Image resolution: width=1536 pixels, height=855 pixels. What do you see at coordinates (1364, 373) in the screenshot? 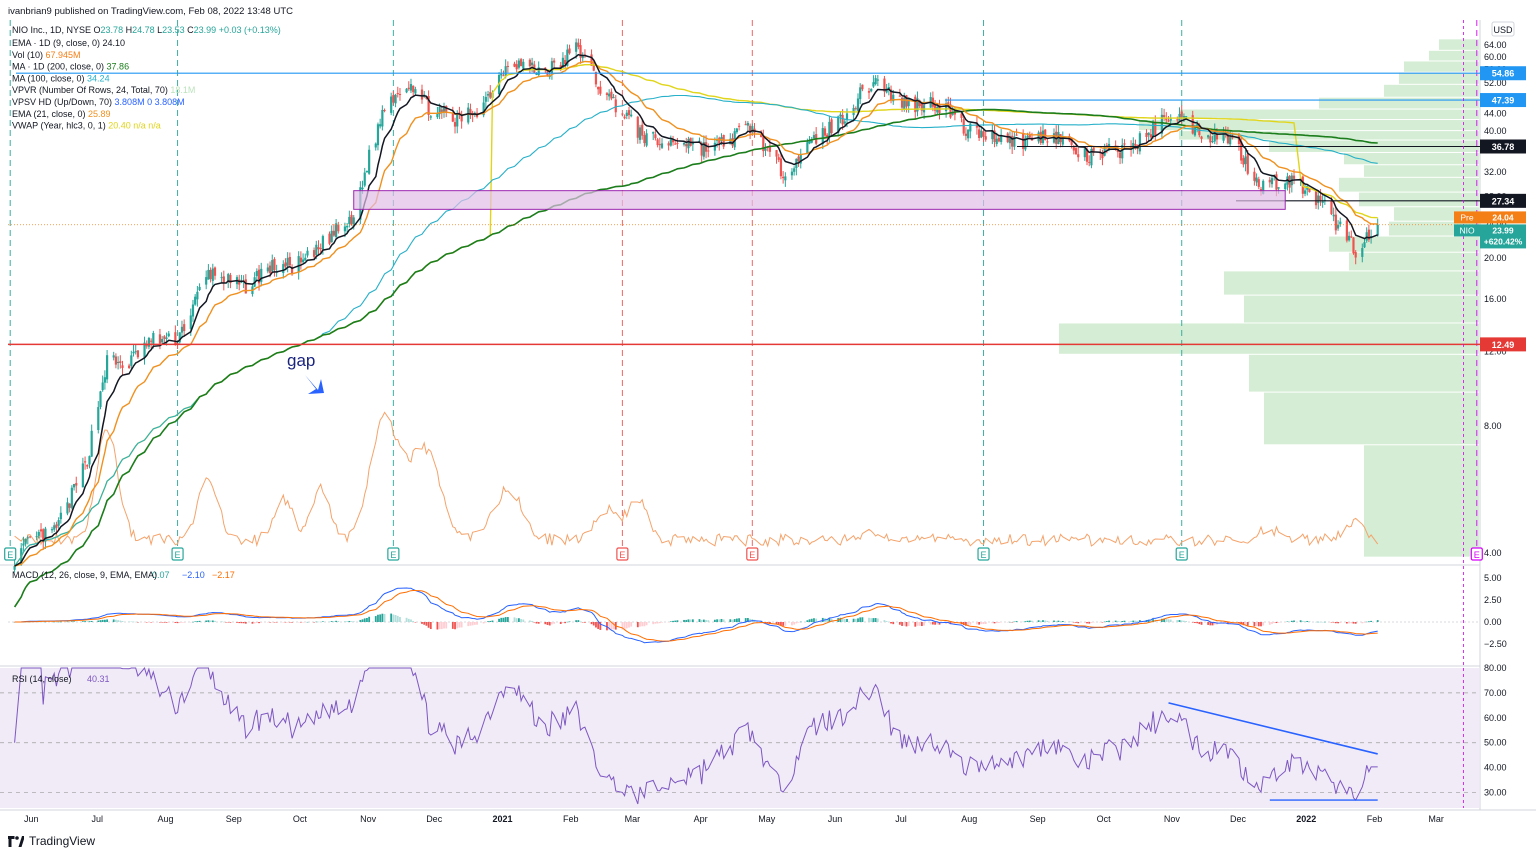
I see `volume-profile-bar` at bounding box center [1364, 373].